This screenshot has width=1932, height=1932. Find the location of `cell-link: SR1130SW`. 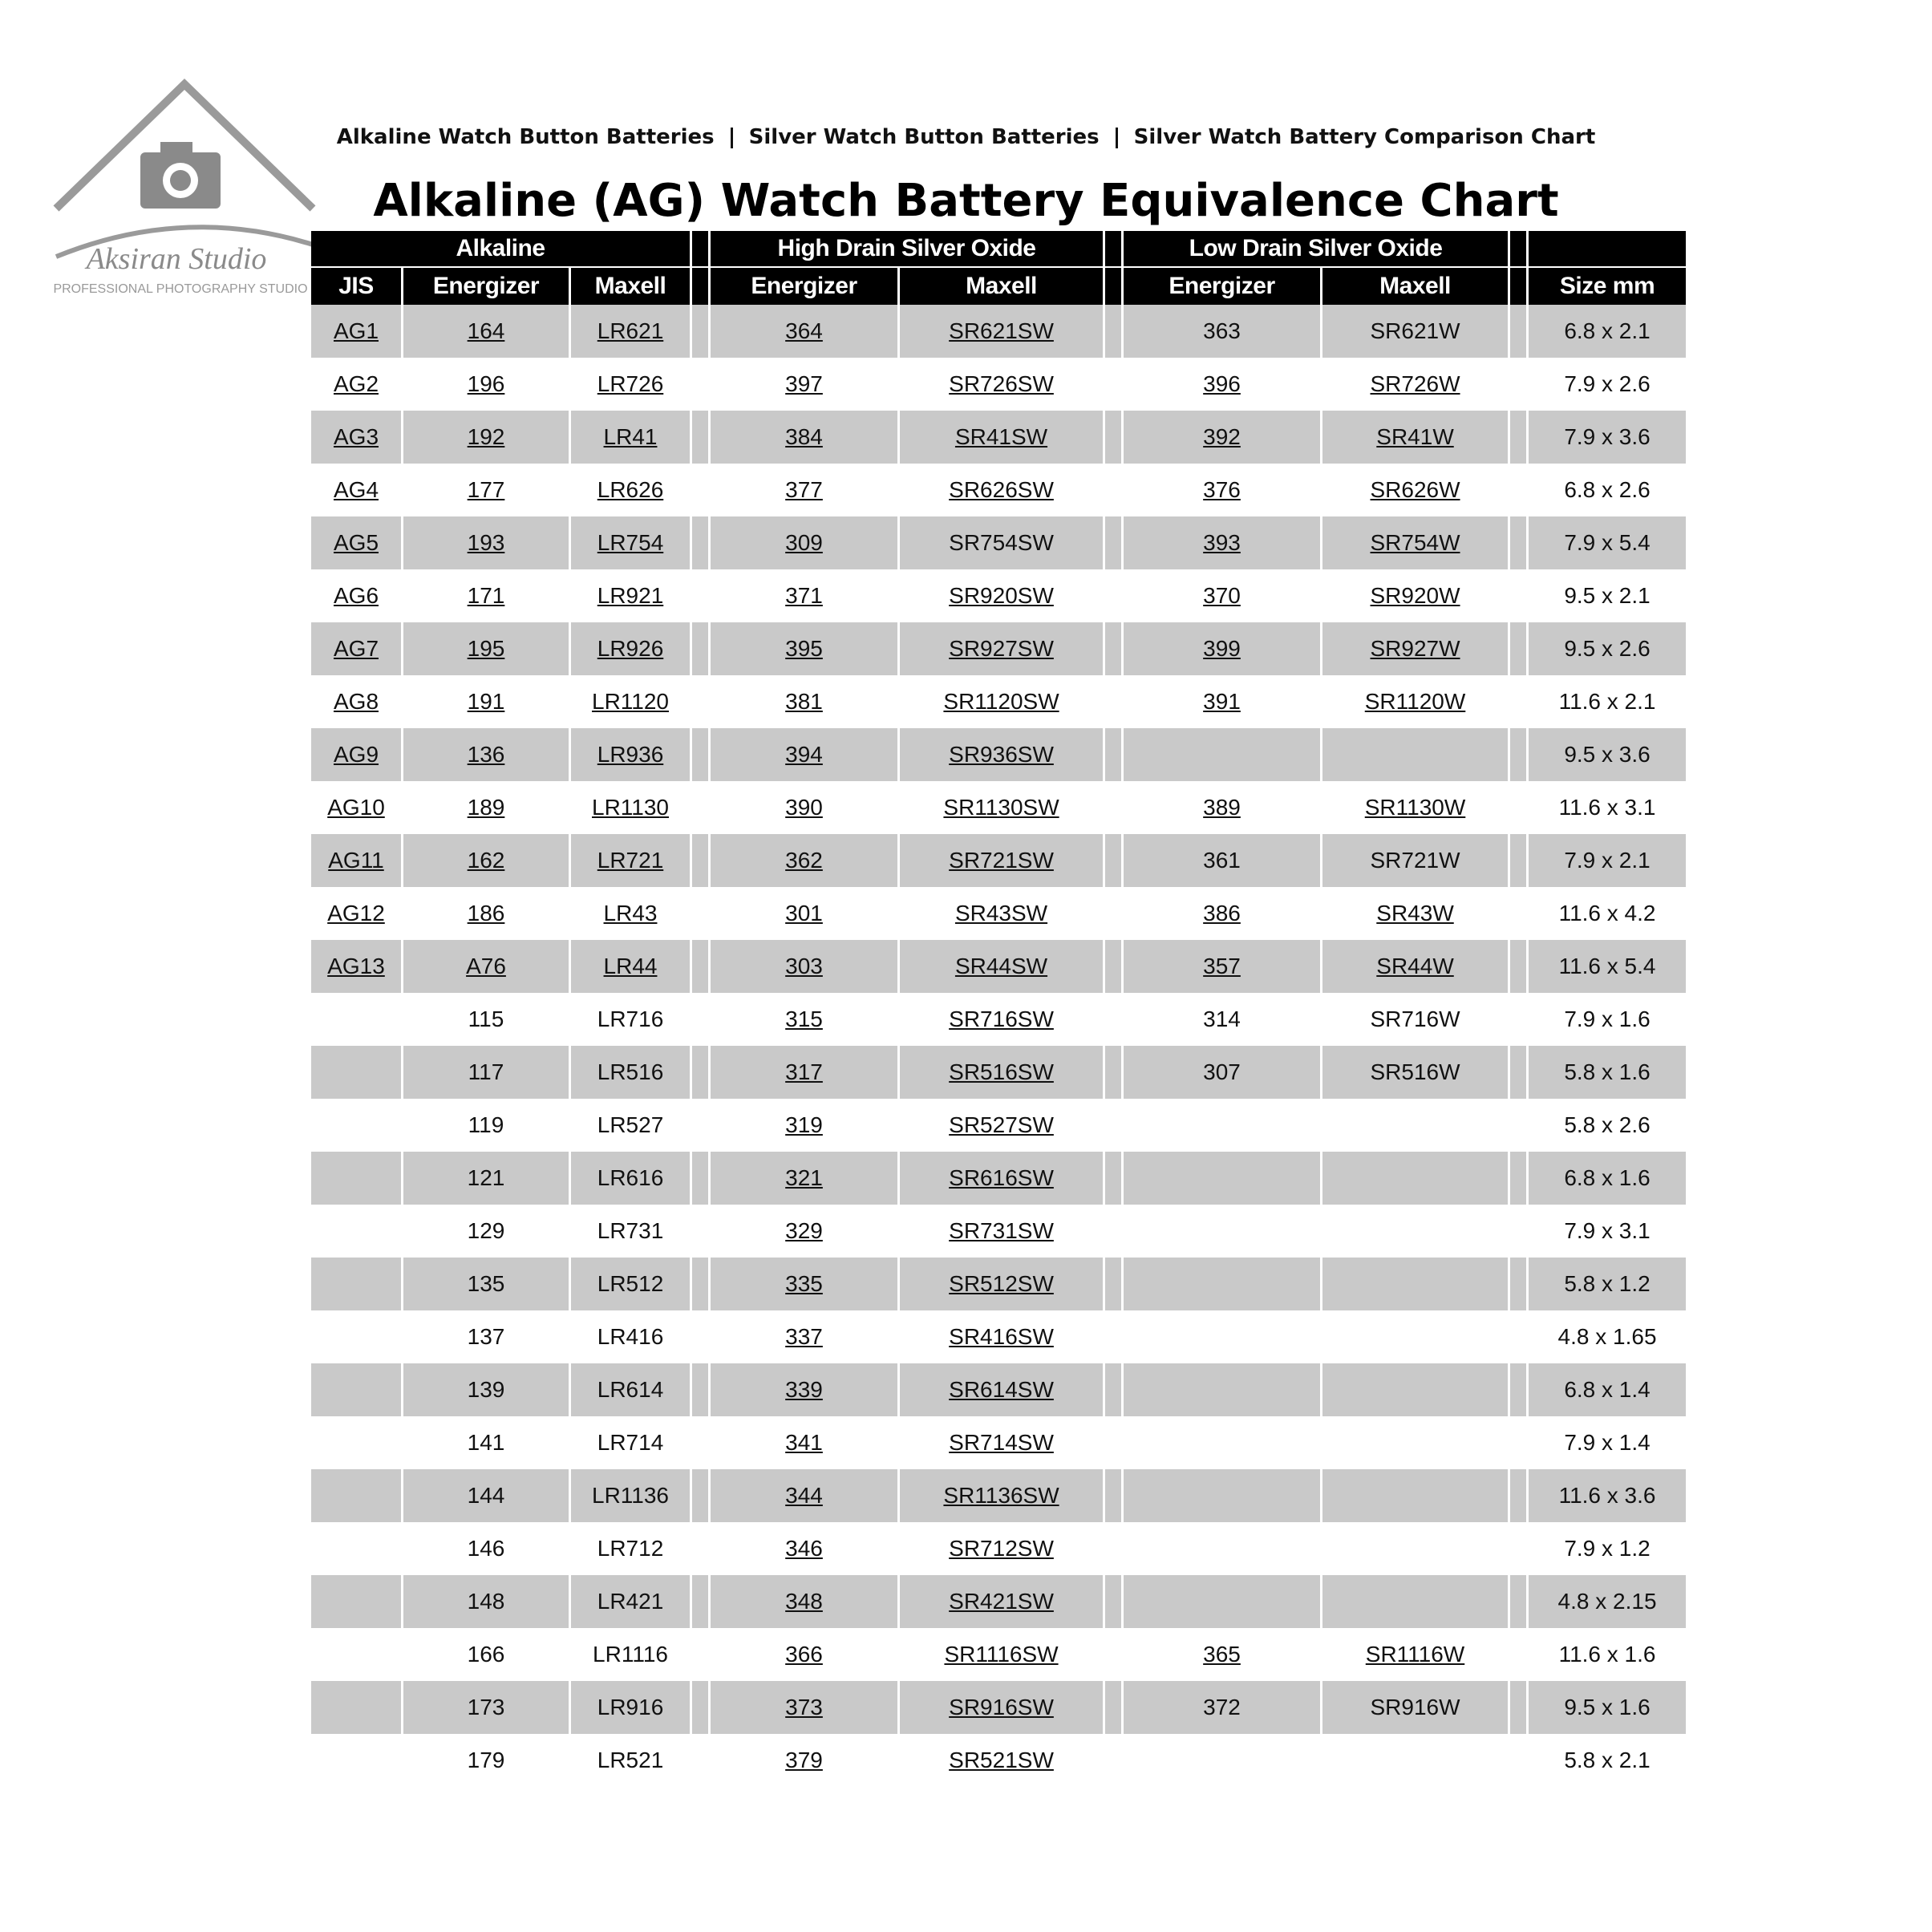

cell-link: SR1130SW is located at coordinates (1001, 807).